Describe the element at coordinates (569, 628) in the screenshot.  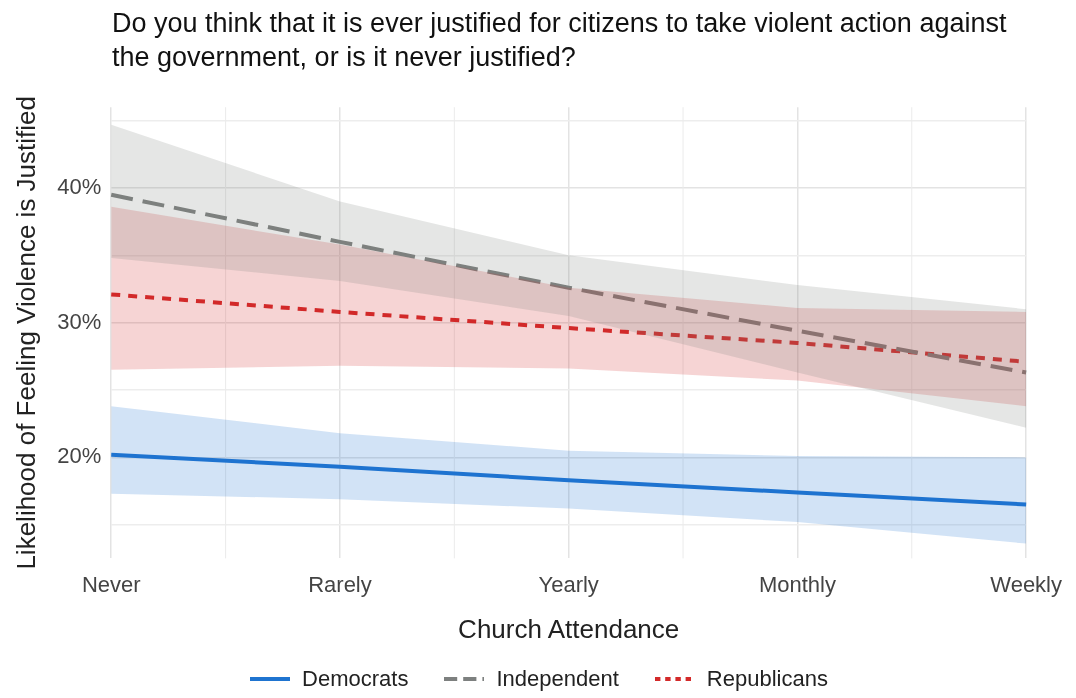
I see `x-axis-title: Church Attendance` at that location.